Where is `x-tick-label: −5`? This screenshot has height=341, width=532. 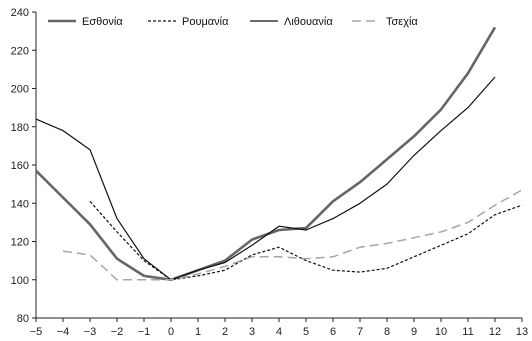 x-tick-label: −5 is located at coordinates (36, 332).